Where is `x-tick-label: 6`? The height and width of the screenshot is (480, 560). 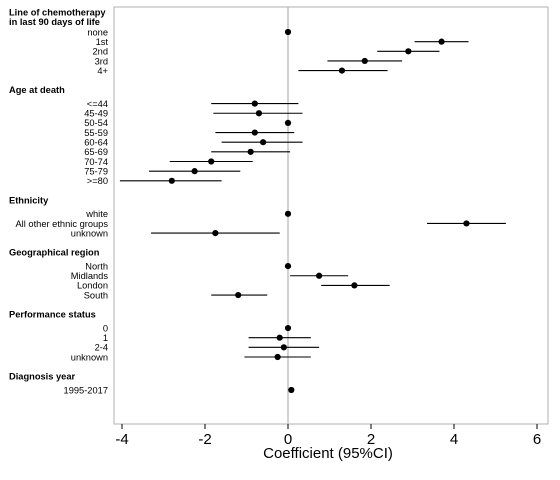 x-tick-label: 6 is located at coordinates (537, 439).